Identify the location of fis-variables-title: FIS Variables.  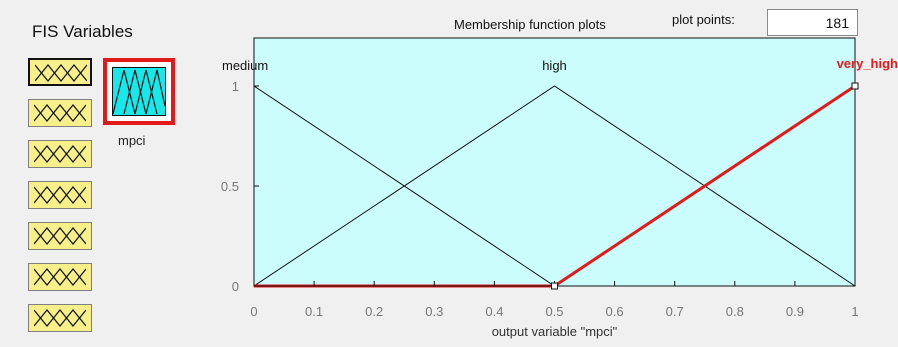
(82, 31).